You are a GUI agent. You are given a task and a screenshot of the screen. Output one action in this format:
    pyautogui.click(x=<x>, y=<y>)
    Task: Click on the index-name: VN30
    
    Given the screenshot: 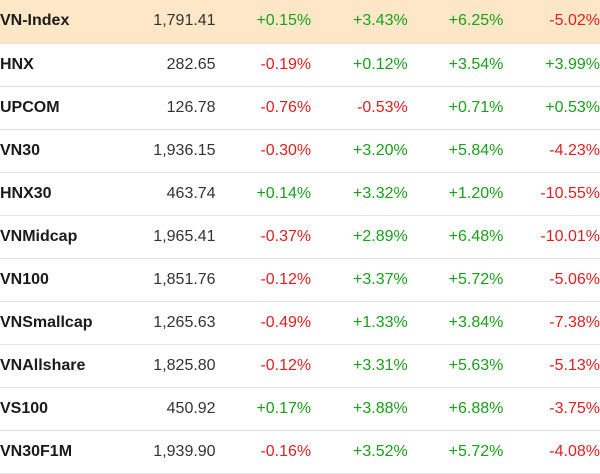 What is the action you would take?
    pyautogui.click(x=61, y=151)
    